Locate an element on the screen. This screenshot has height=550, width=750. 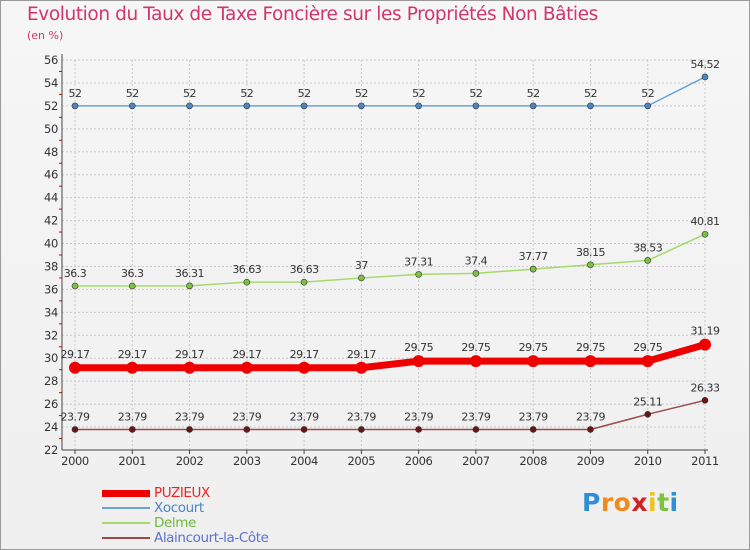
y-tick-label: 56 is located at coordinates (51, 60).